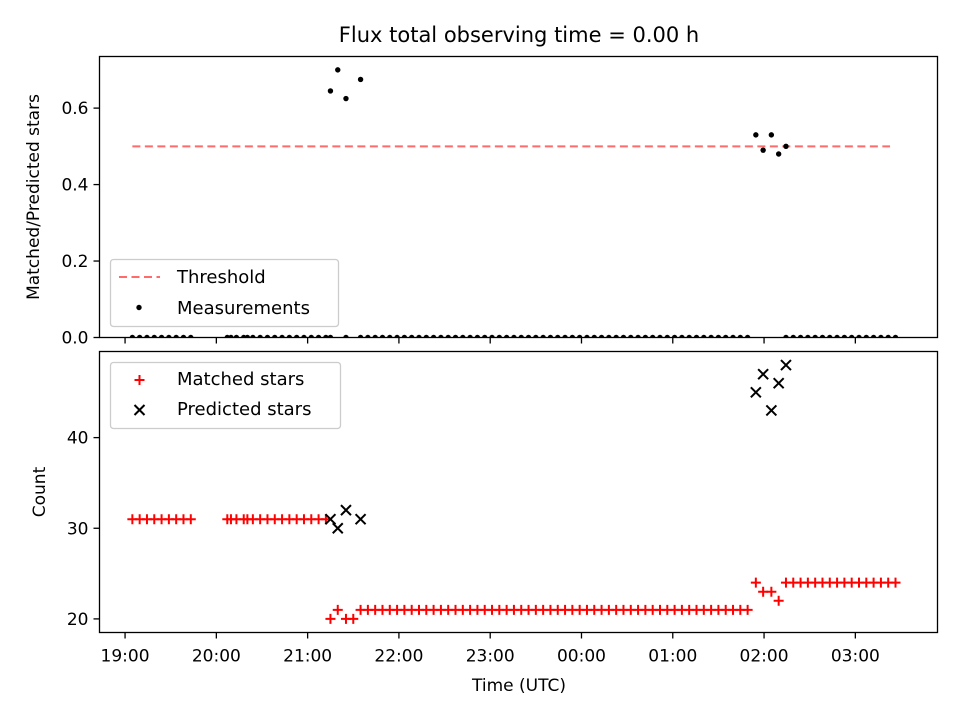 Image resolution: width=960 pixels, height=720 pixels. What do you see at coordinates (581, 657) in the screenshot?
I see `bottom-x-tick-label: 00:00` at bounding box center [581, 657].